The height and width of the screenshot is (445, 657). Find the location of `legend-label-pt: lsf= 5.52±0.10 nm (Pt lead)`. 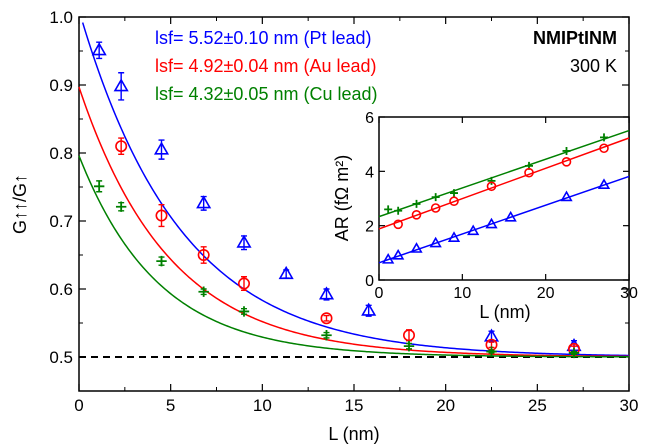

legend-label-pt: lsf= 5.52±0.10 nm (Pt lead) is located at coordinates (263, 38).